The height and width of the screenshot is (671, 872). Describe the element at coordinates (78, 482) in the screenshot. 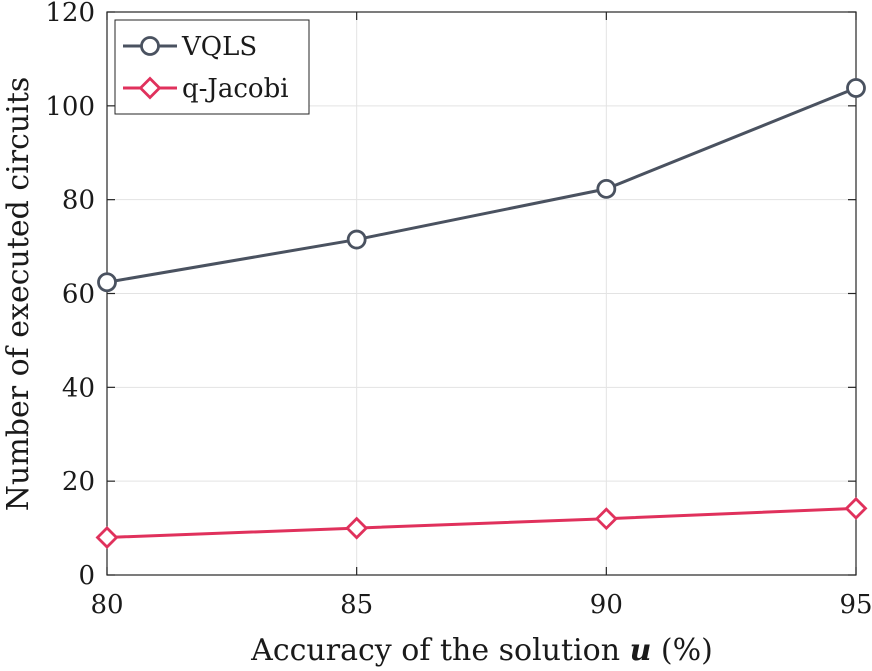

I see `y-tick-label: 20` at that location.